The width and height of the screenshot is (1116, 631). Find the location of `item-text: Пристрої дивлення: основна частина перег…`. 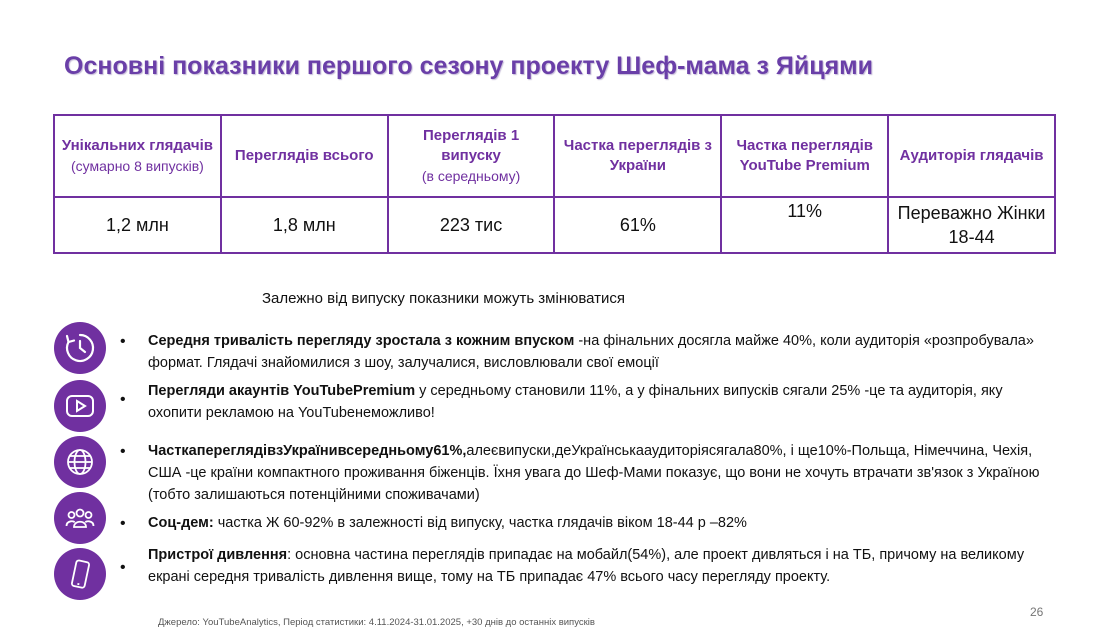

item-text: Пристрої дивлення: основна частина перег… is located at coordinates (586, 566).